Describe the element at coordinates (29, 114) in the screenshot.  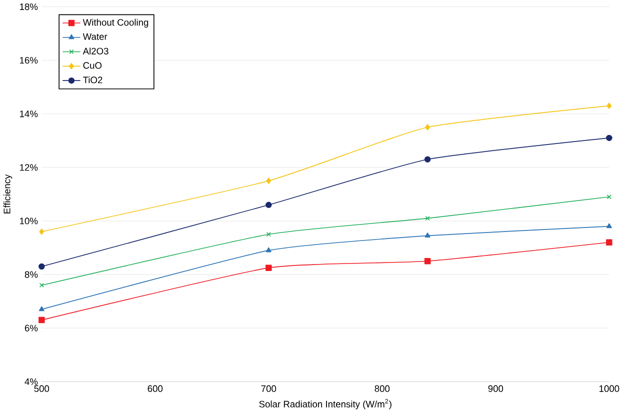
I see `y-tick-label: 14%` at that location.